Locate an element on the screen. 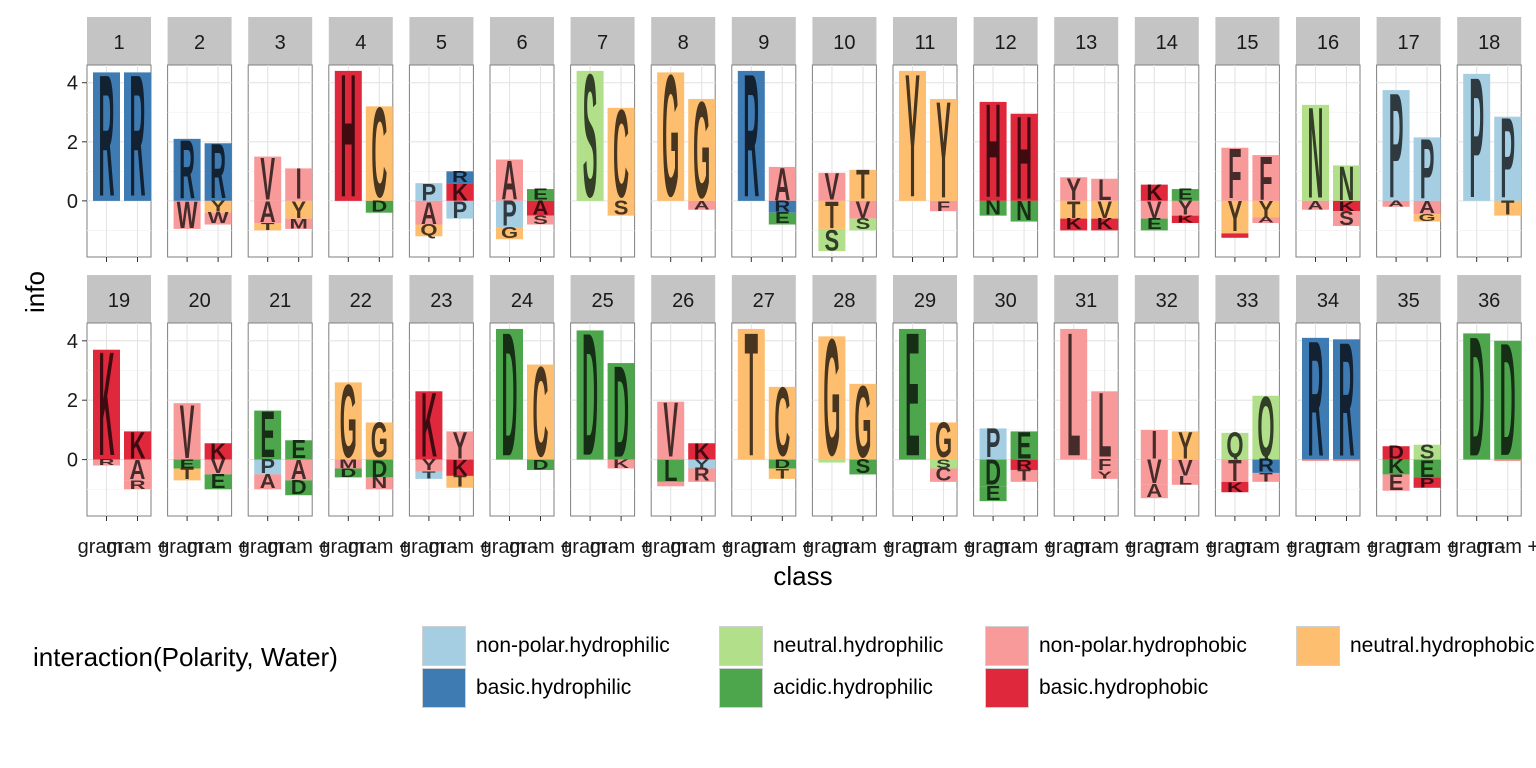  logo-bar-16-K is located at coordinates (1346, 206).